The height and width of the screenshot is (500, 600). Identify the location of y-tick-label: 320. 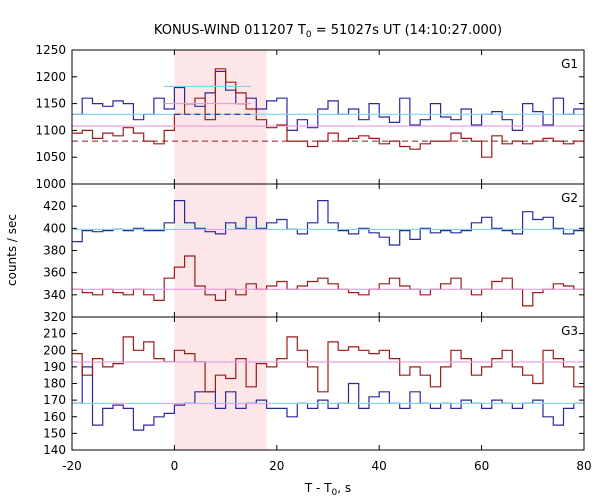
(54, 317).